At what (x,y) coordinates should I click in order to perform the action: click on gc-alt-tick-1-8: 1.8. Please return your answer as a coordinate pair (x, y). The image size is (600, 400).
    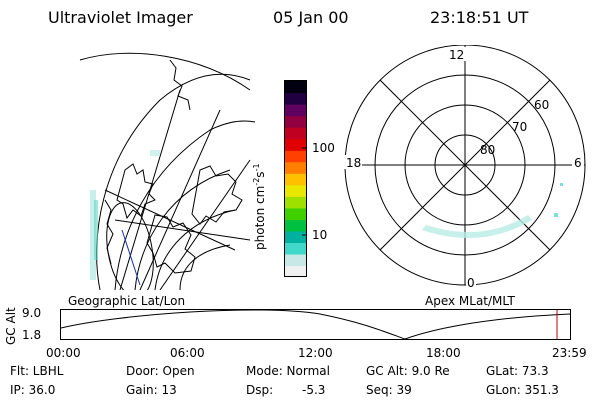
    Looking at the image, I should click on (32, 335).